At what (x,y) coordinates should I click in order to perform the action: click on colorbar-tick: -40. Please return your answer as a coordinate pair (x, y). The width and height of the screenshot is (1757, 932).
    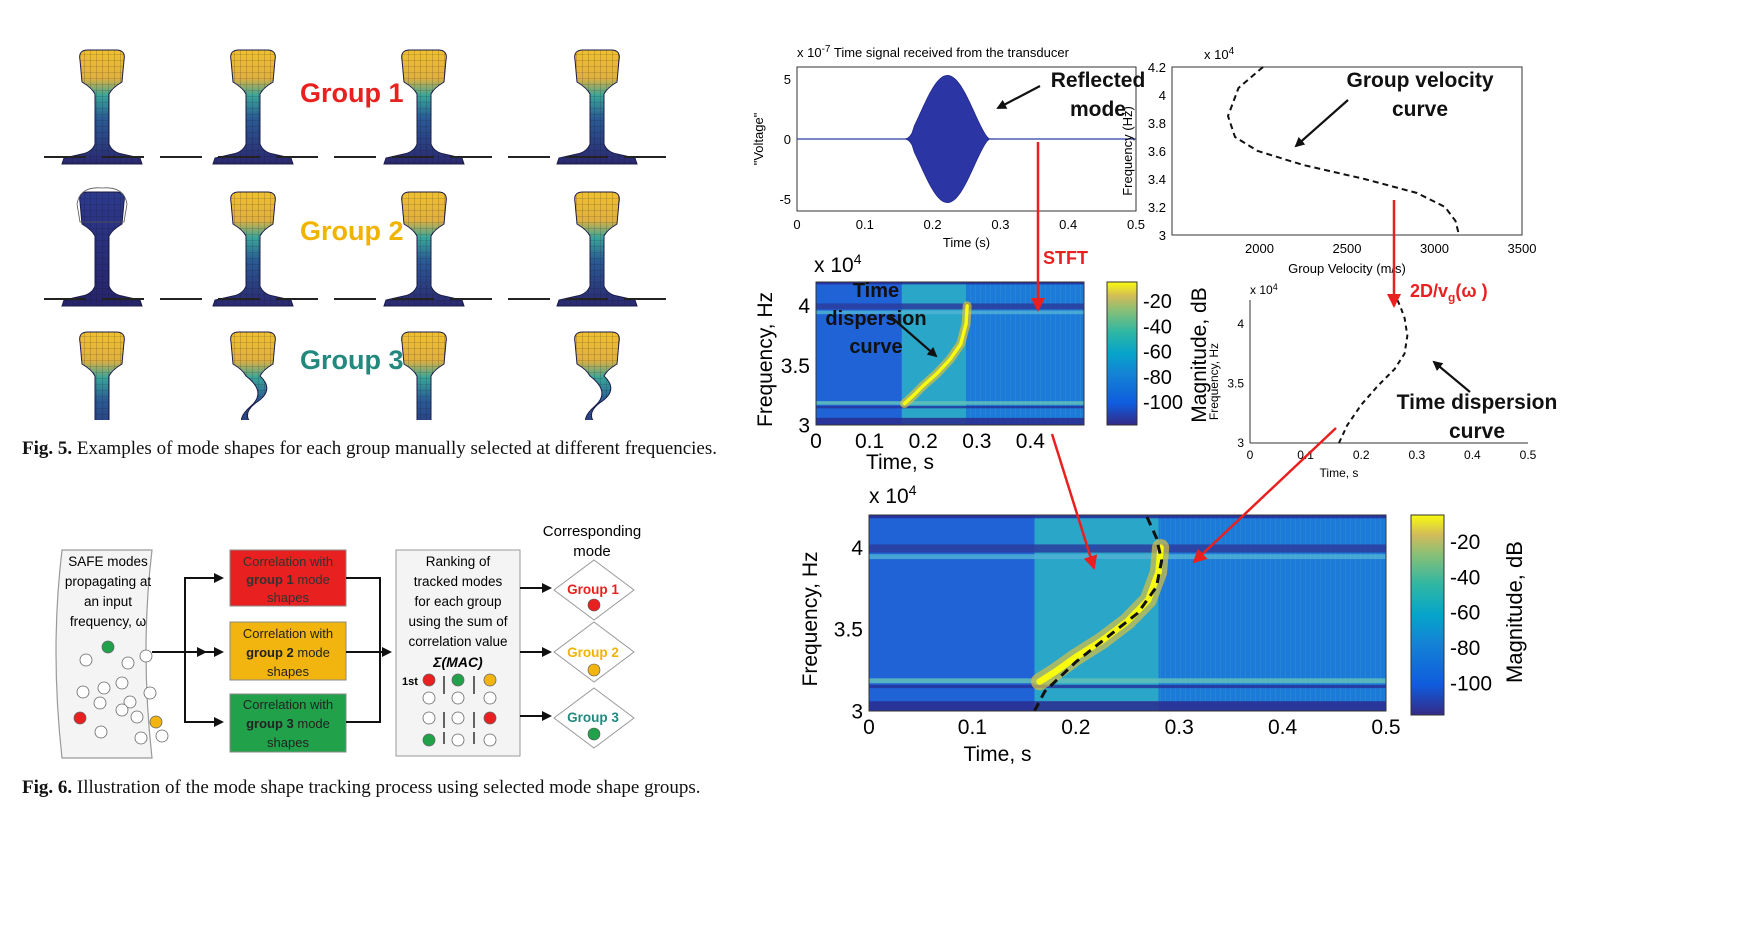
    Looking at the image, I should click on (1465, 577).